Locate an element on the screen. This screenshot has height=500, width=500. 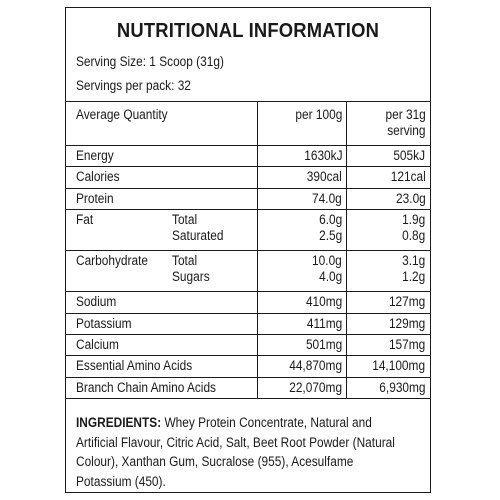
value-per-serving: 157mg is located at coordinates (407, 344).